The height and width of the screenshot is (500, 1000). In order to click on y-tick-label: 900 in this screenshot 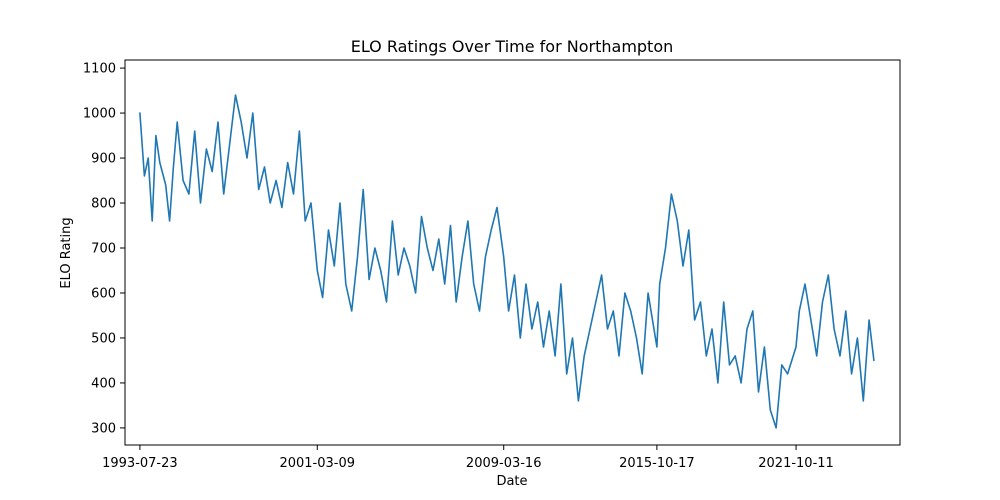, I will do `click(103, 159)`.